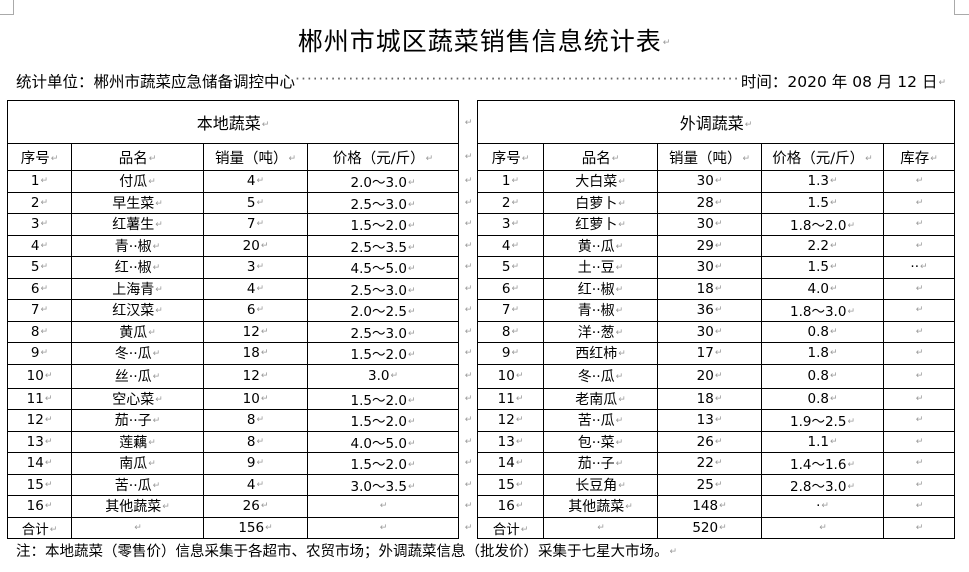 Image resolution: width=969 pixels, height=572 pixels. Describe the element at coordinates (510, 157) in the screenshot. I see `header-col-index: 序号` at that location.